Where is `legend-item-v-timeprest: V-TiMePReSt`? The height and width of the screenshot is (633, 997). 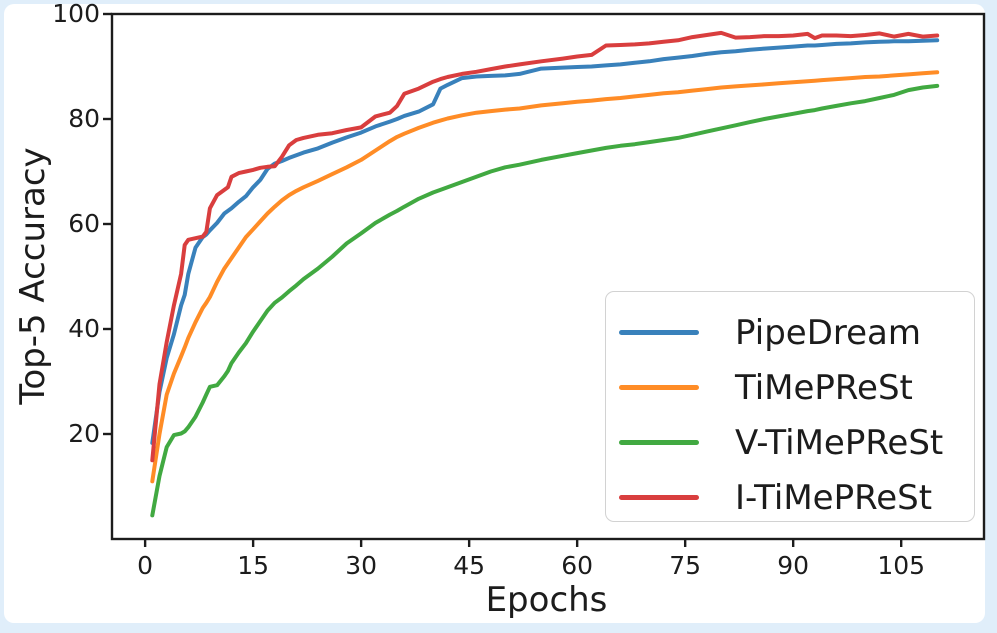
legend-item-v-timeprest: V-TiMePReSt is located at coordinates (790, 442).